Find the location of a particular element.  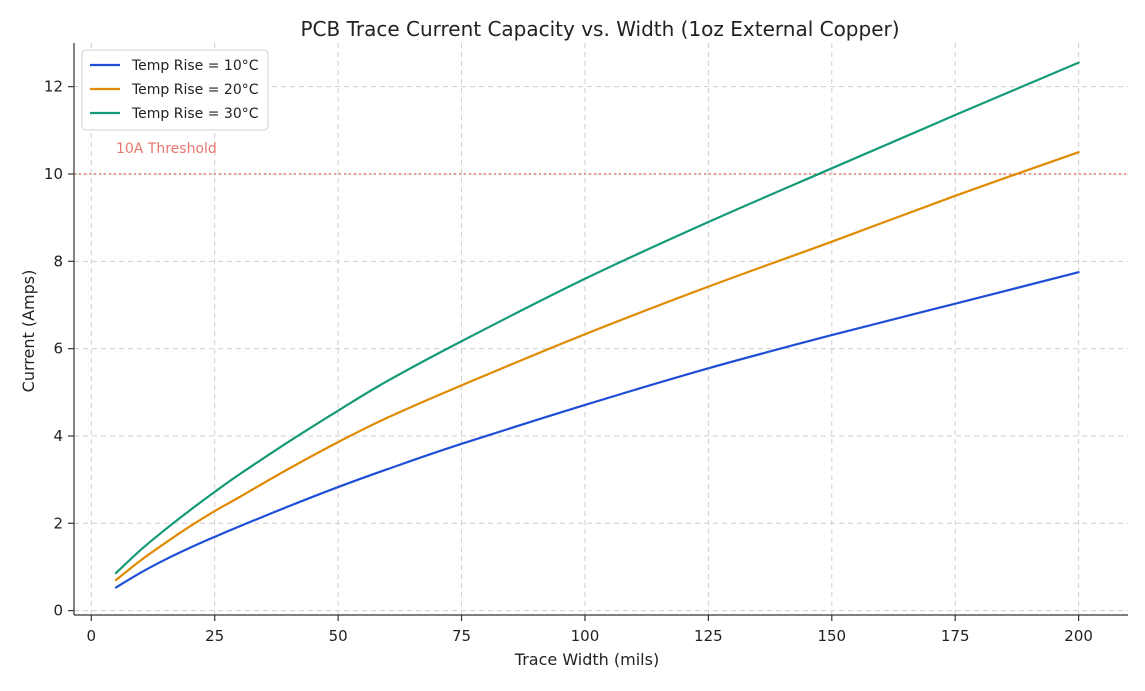

y-axis-ticks: 0 2 4 6 8 10 12 is located at coordinates (59, 349).